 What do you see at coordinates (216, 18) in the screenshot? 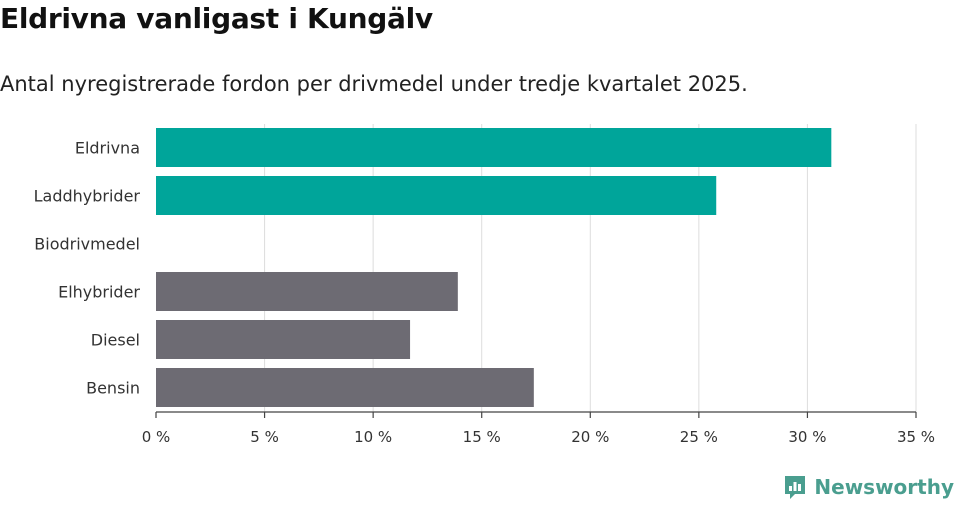
I see `chart-title: Eldrivna vanligast i Kungälv` at bounding box center [216, 18].